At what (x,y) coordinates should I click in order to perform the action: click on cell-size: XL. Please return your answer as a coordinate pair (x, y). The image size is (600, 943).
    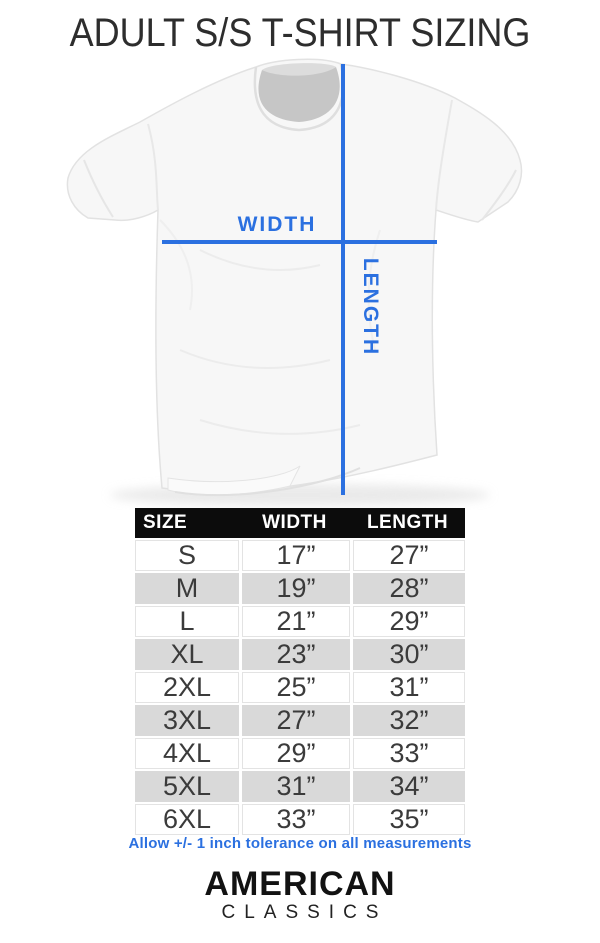
    Looking at the image, I should click on (187, 654).